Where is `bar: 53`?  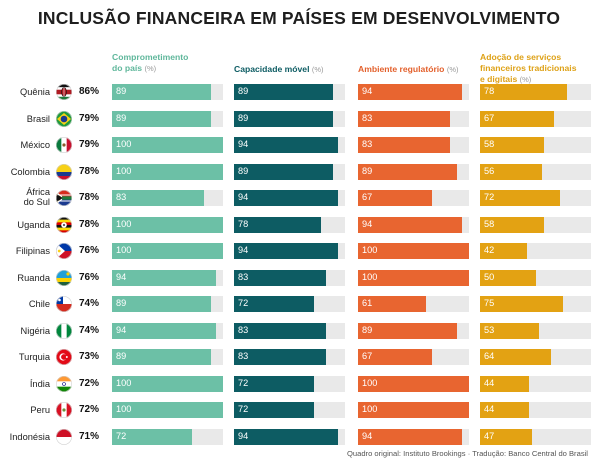 bar: 53 is located at coordinates (509, 330).